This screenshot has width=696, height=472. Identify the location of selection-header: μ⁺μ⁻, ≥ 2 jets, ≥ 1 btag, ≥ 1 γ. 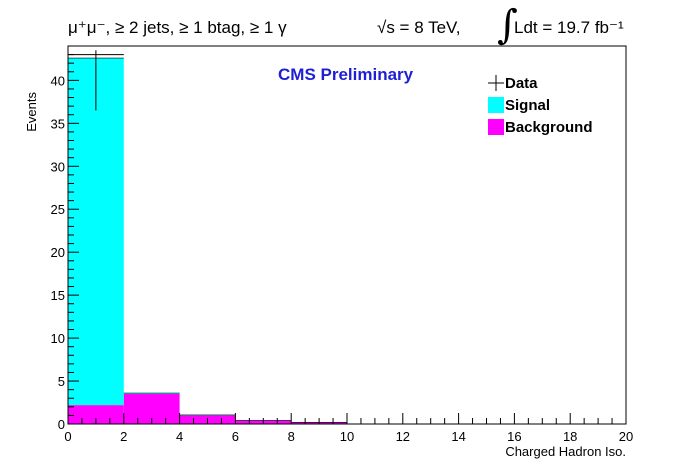
(177, 27).